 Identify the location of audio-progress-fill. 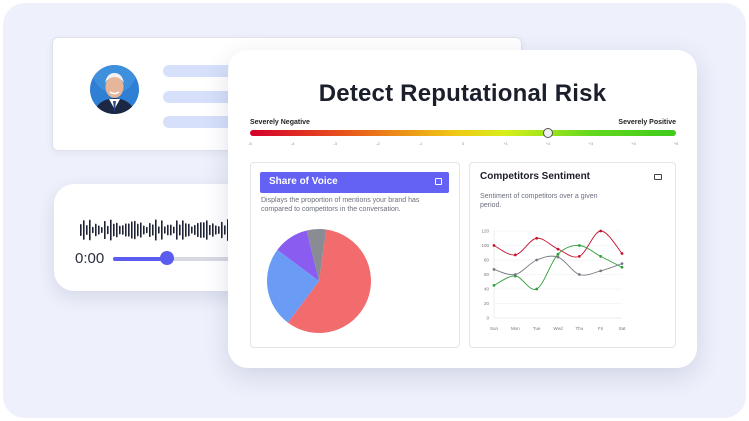
(139, 259).